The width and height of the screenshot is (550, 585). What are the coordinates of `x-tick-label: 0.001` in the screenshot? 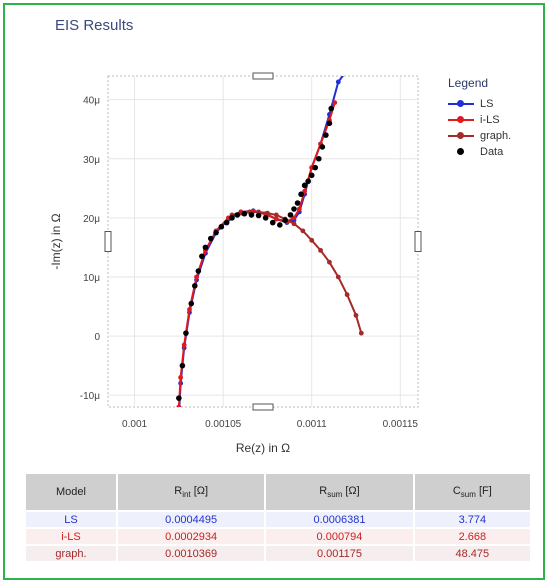 It's located at (134, 424).